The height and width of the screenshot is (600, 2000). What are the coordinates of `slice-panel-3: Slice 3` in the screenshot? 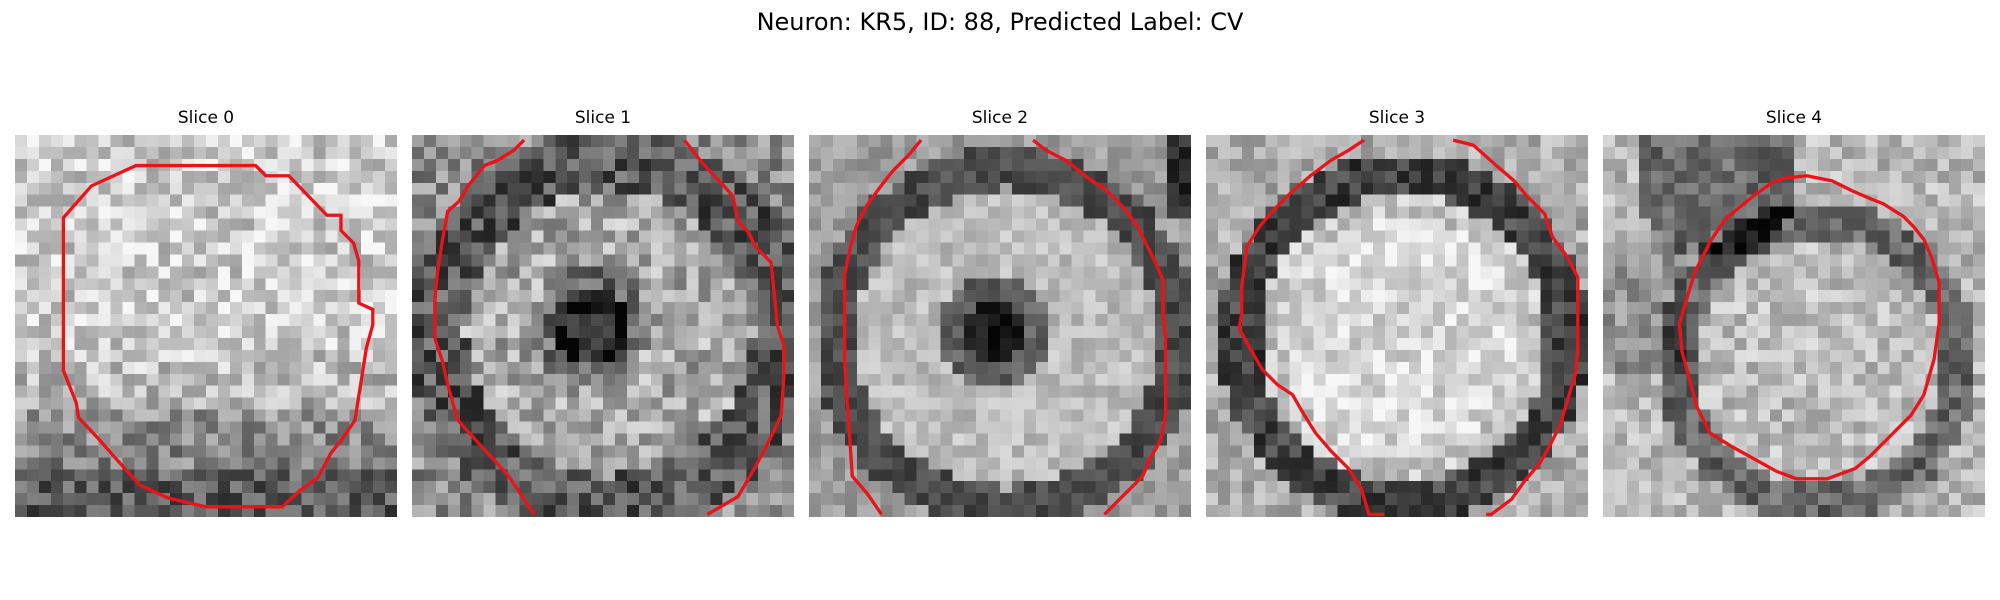 It's located at (1397, 310).